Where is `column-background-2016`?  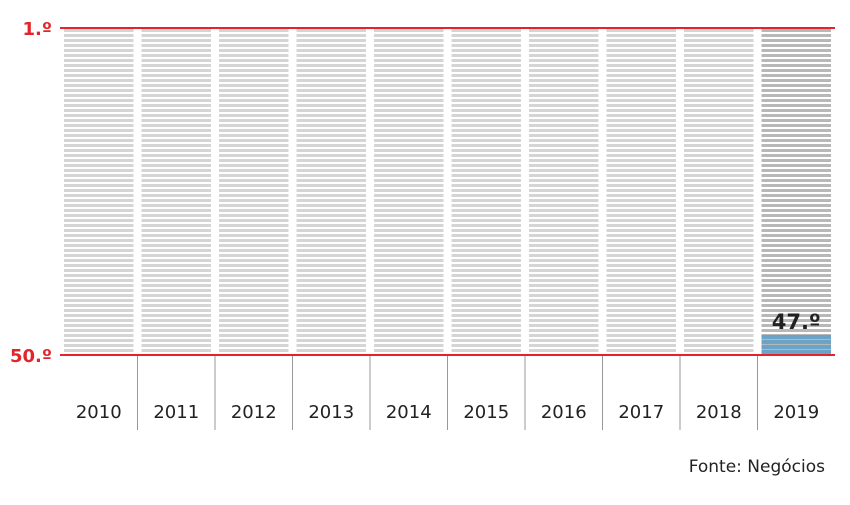
column-background-2016 is located at coordinates (564, 191).